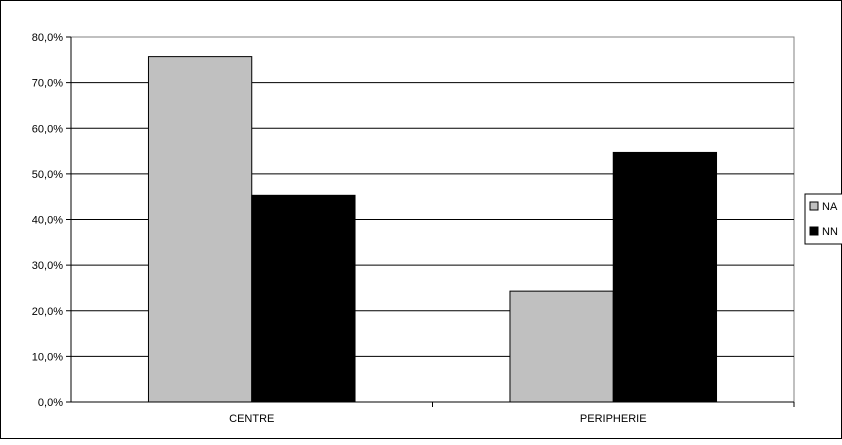 Image resolution: width=842 pixels, height=445 pixels. I want to click on y-tick-label: 0,0%, so click(50, 403).